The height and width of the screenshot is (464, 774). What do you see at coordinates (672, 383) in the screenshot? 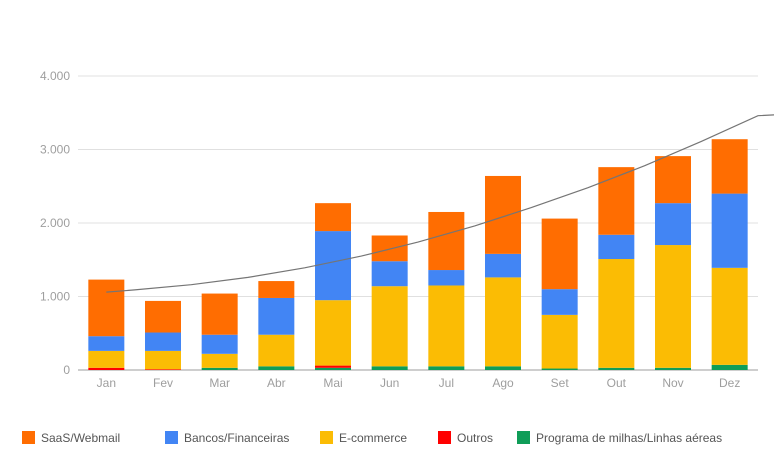
I see `x-tick-label: Nov` at bounding box center [672, 383].